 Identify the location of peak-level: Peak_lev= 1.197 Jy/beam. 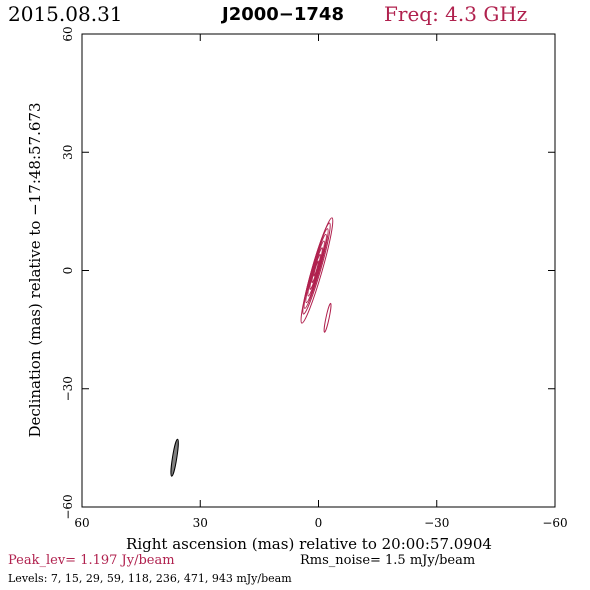
(91, 560).